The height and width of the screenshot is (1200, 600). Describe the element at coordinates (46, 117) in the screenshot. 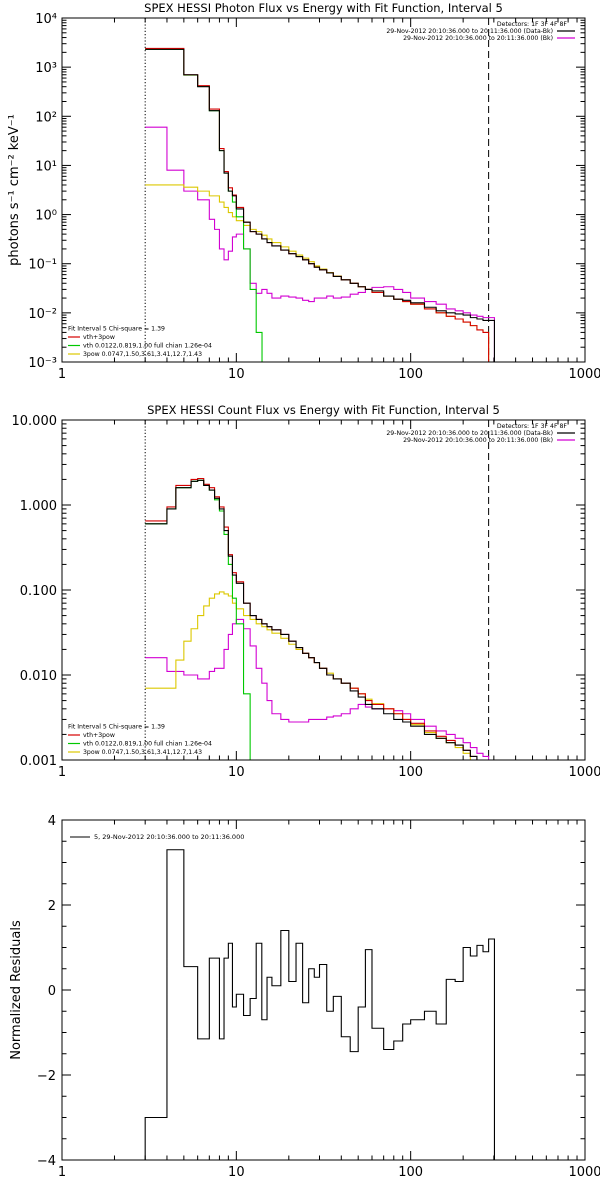

I see `y-tick-label: 10²` at that location.